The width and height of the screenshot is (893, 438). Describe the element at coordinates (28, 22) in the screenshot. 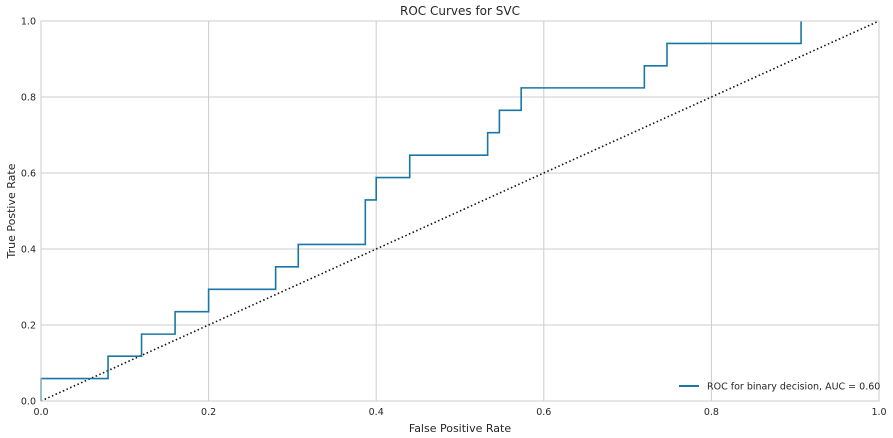

I see `y-tick-label: 1.0` at that location.